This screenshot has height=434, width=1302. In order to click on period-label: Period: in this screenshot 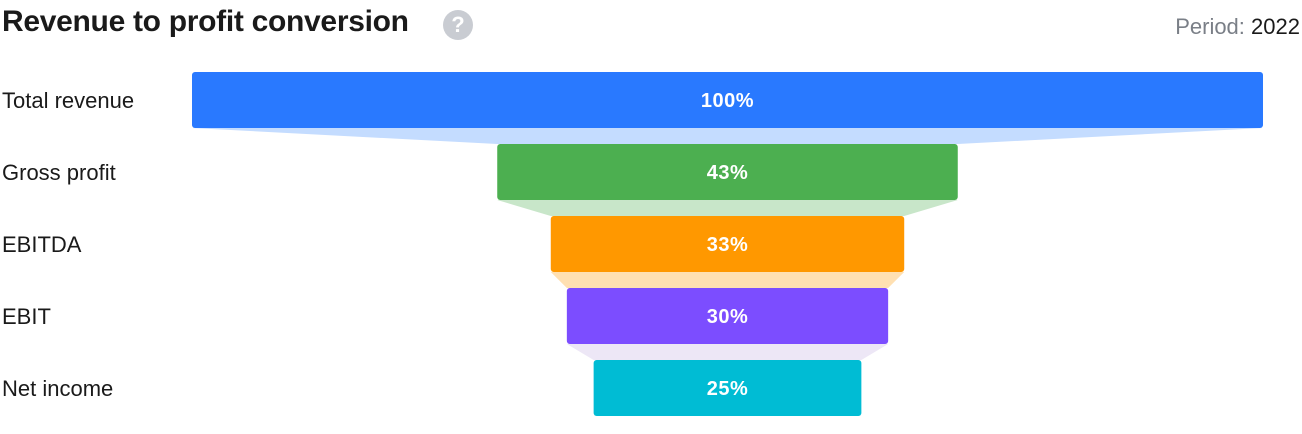, I will do `click(1210, 26)`.